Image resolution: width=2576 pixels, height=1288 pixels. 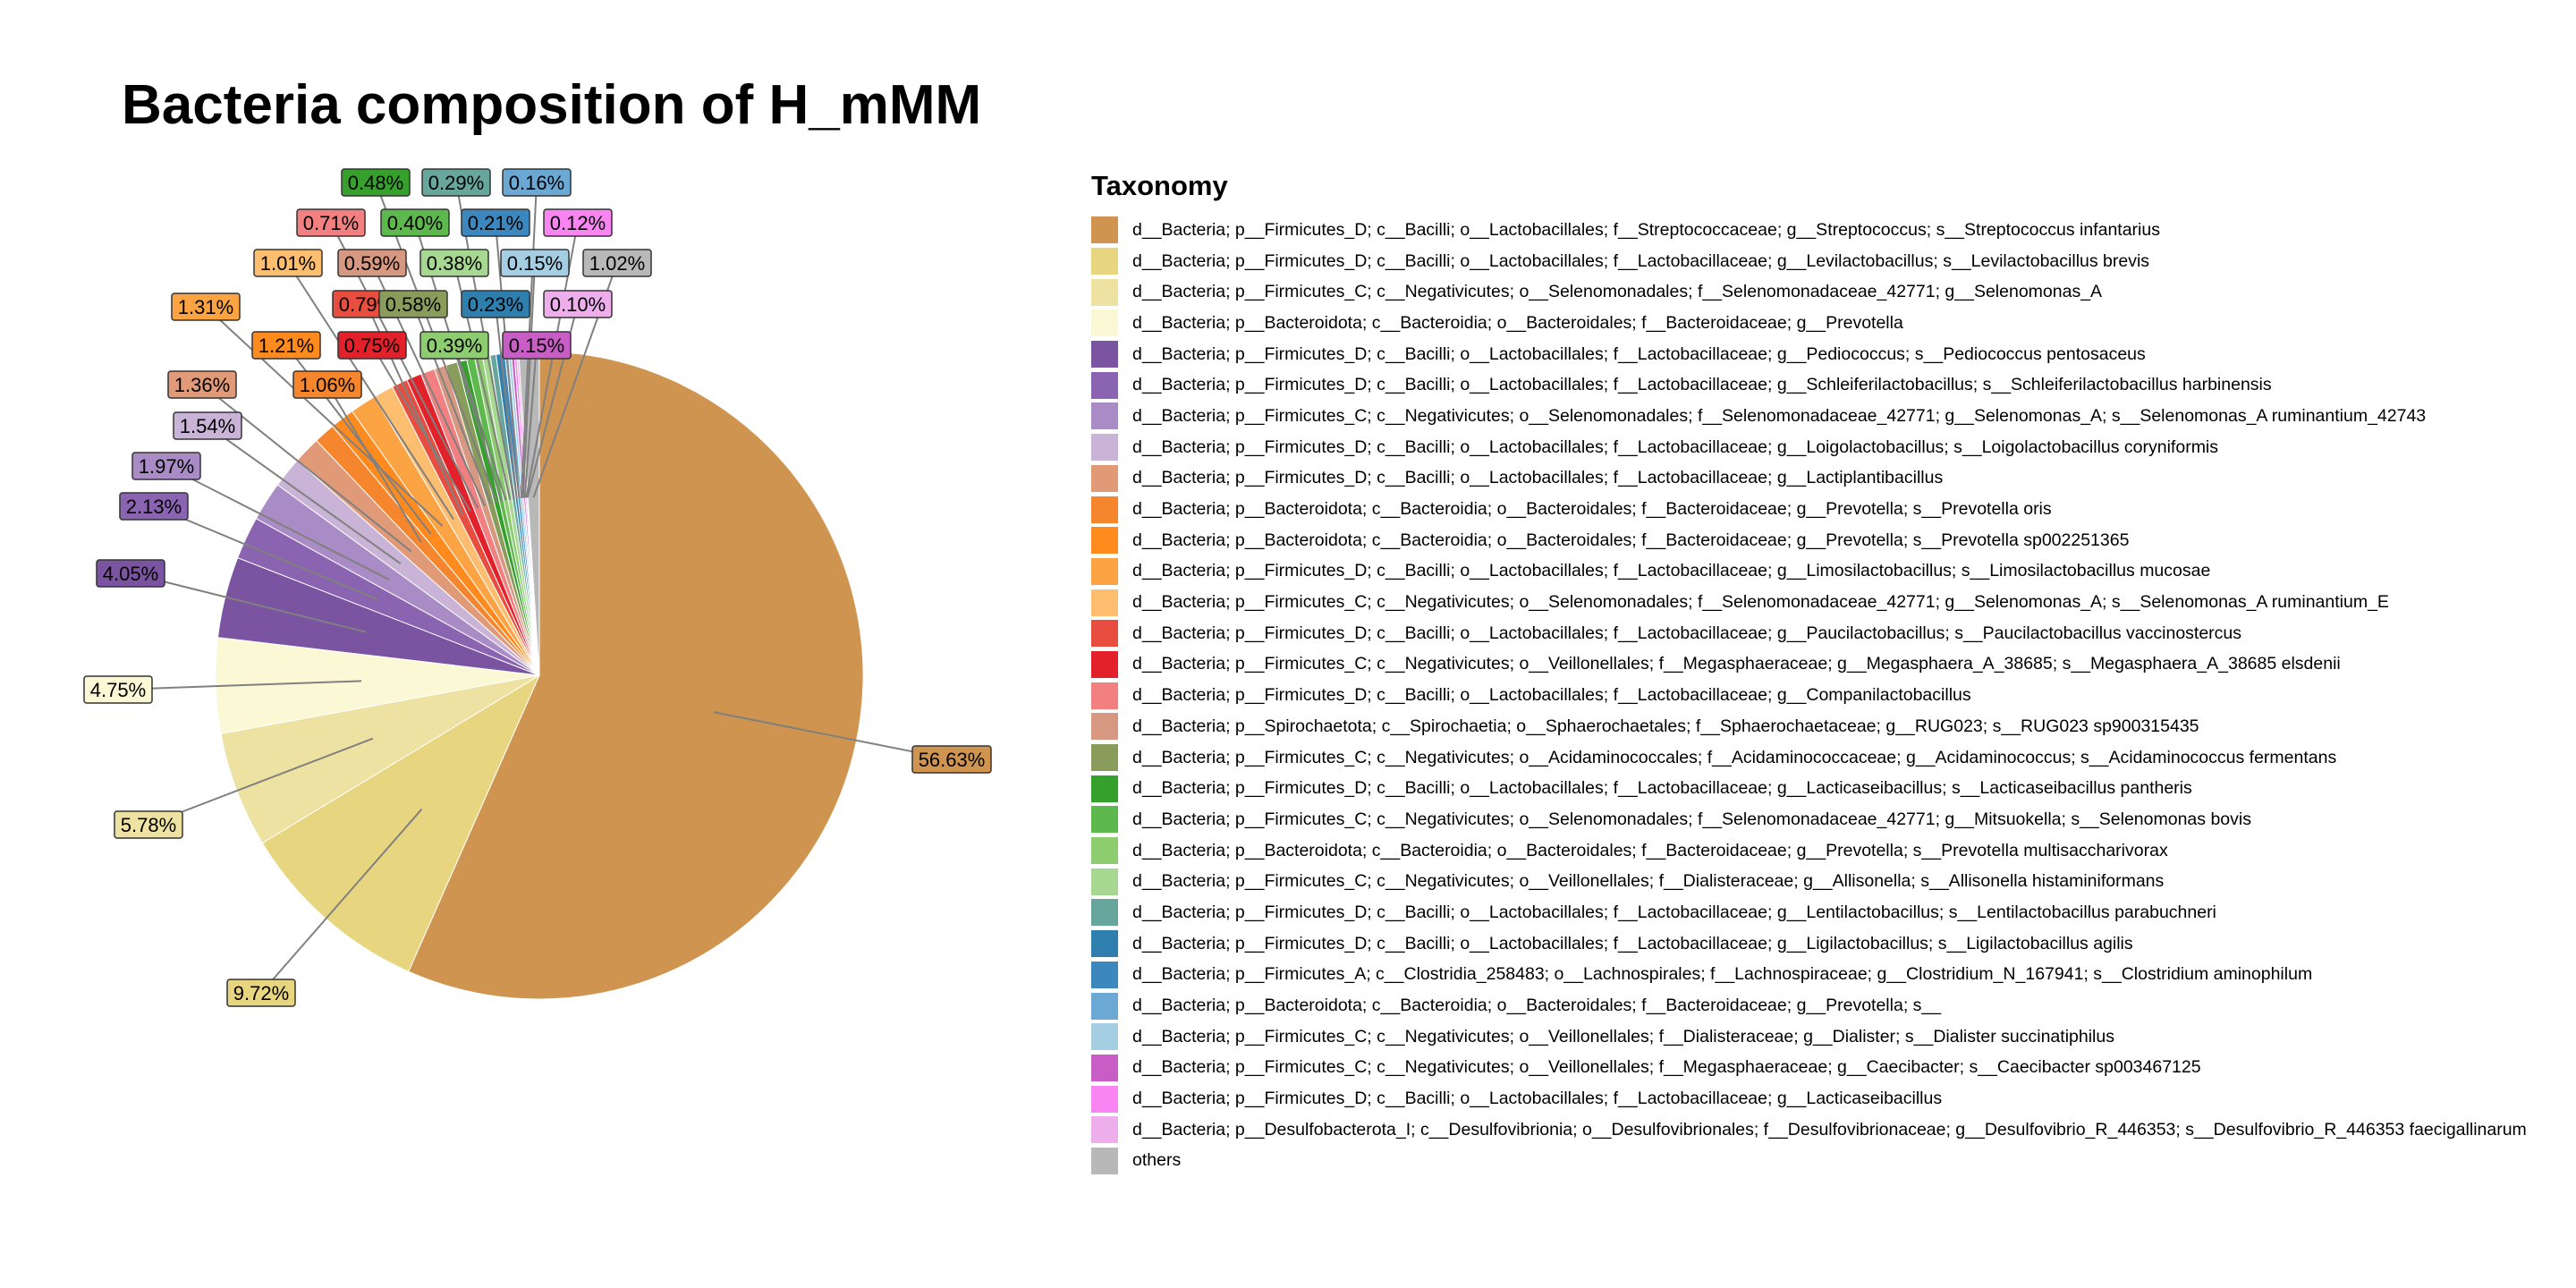 I want to click on slice-label: 0.39%, so click(x=454, y=345).